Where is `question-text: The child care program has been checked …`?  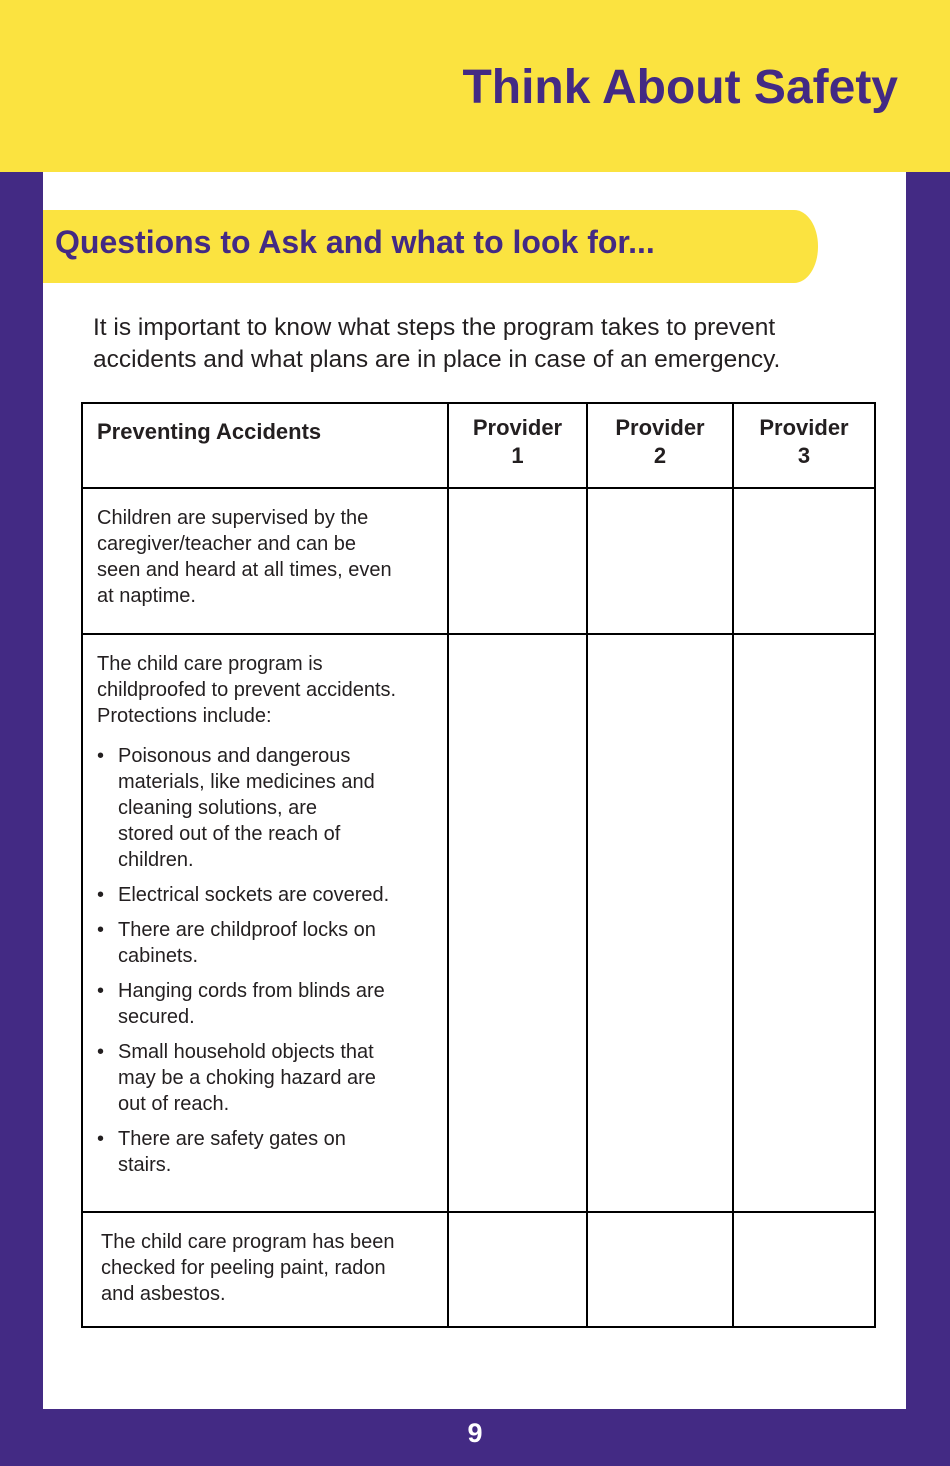 question-text: The child care program has been checked … is located at coordinates (248, 1268).